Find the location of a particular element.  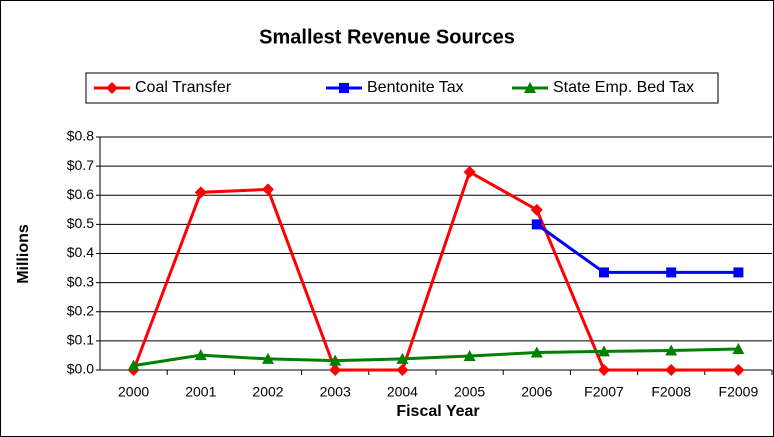

y-tick-label: $0.8 is located at coordinates (80, 136).